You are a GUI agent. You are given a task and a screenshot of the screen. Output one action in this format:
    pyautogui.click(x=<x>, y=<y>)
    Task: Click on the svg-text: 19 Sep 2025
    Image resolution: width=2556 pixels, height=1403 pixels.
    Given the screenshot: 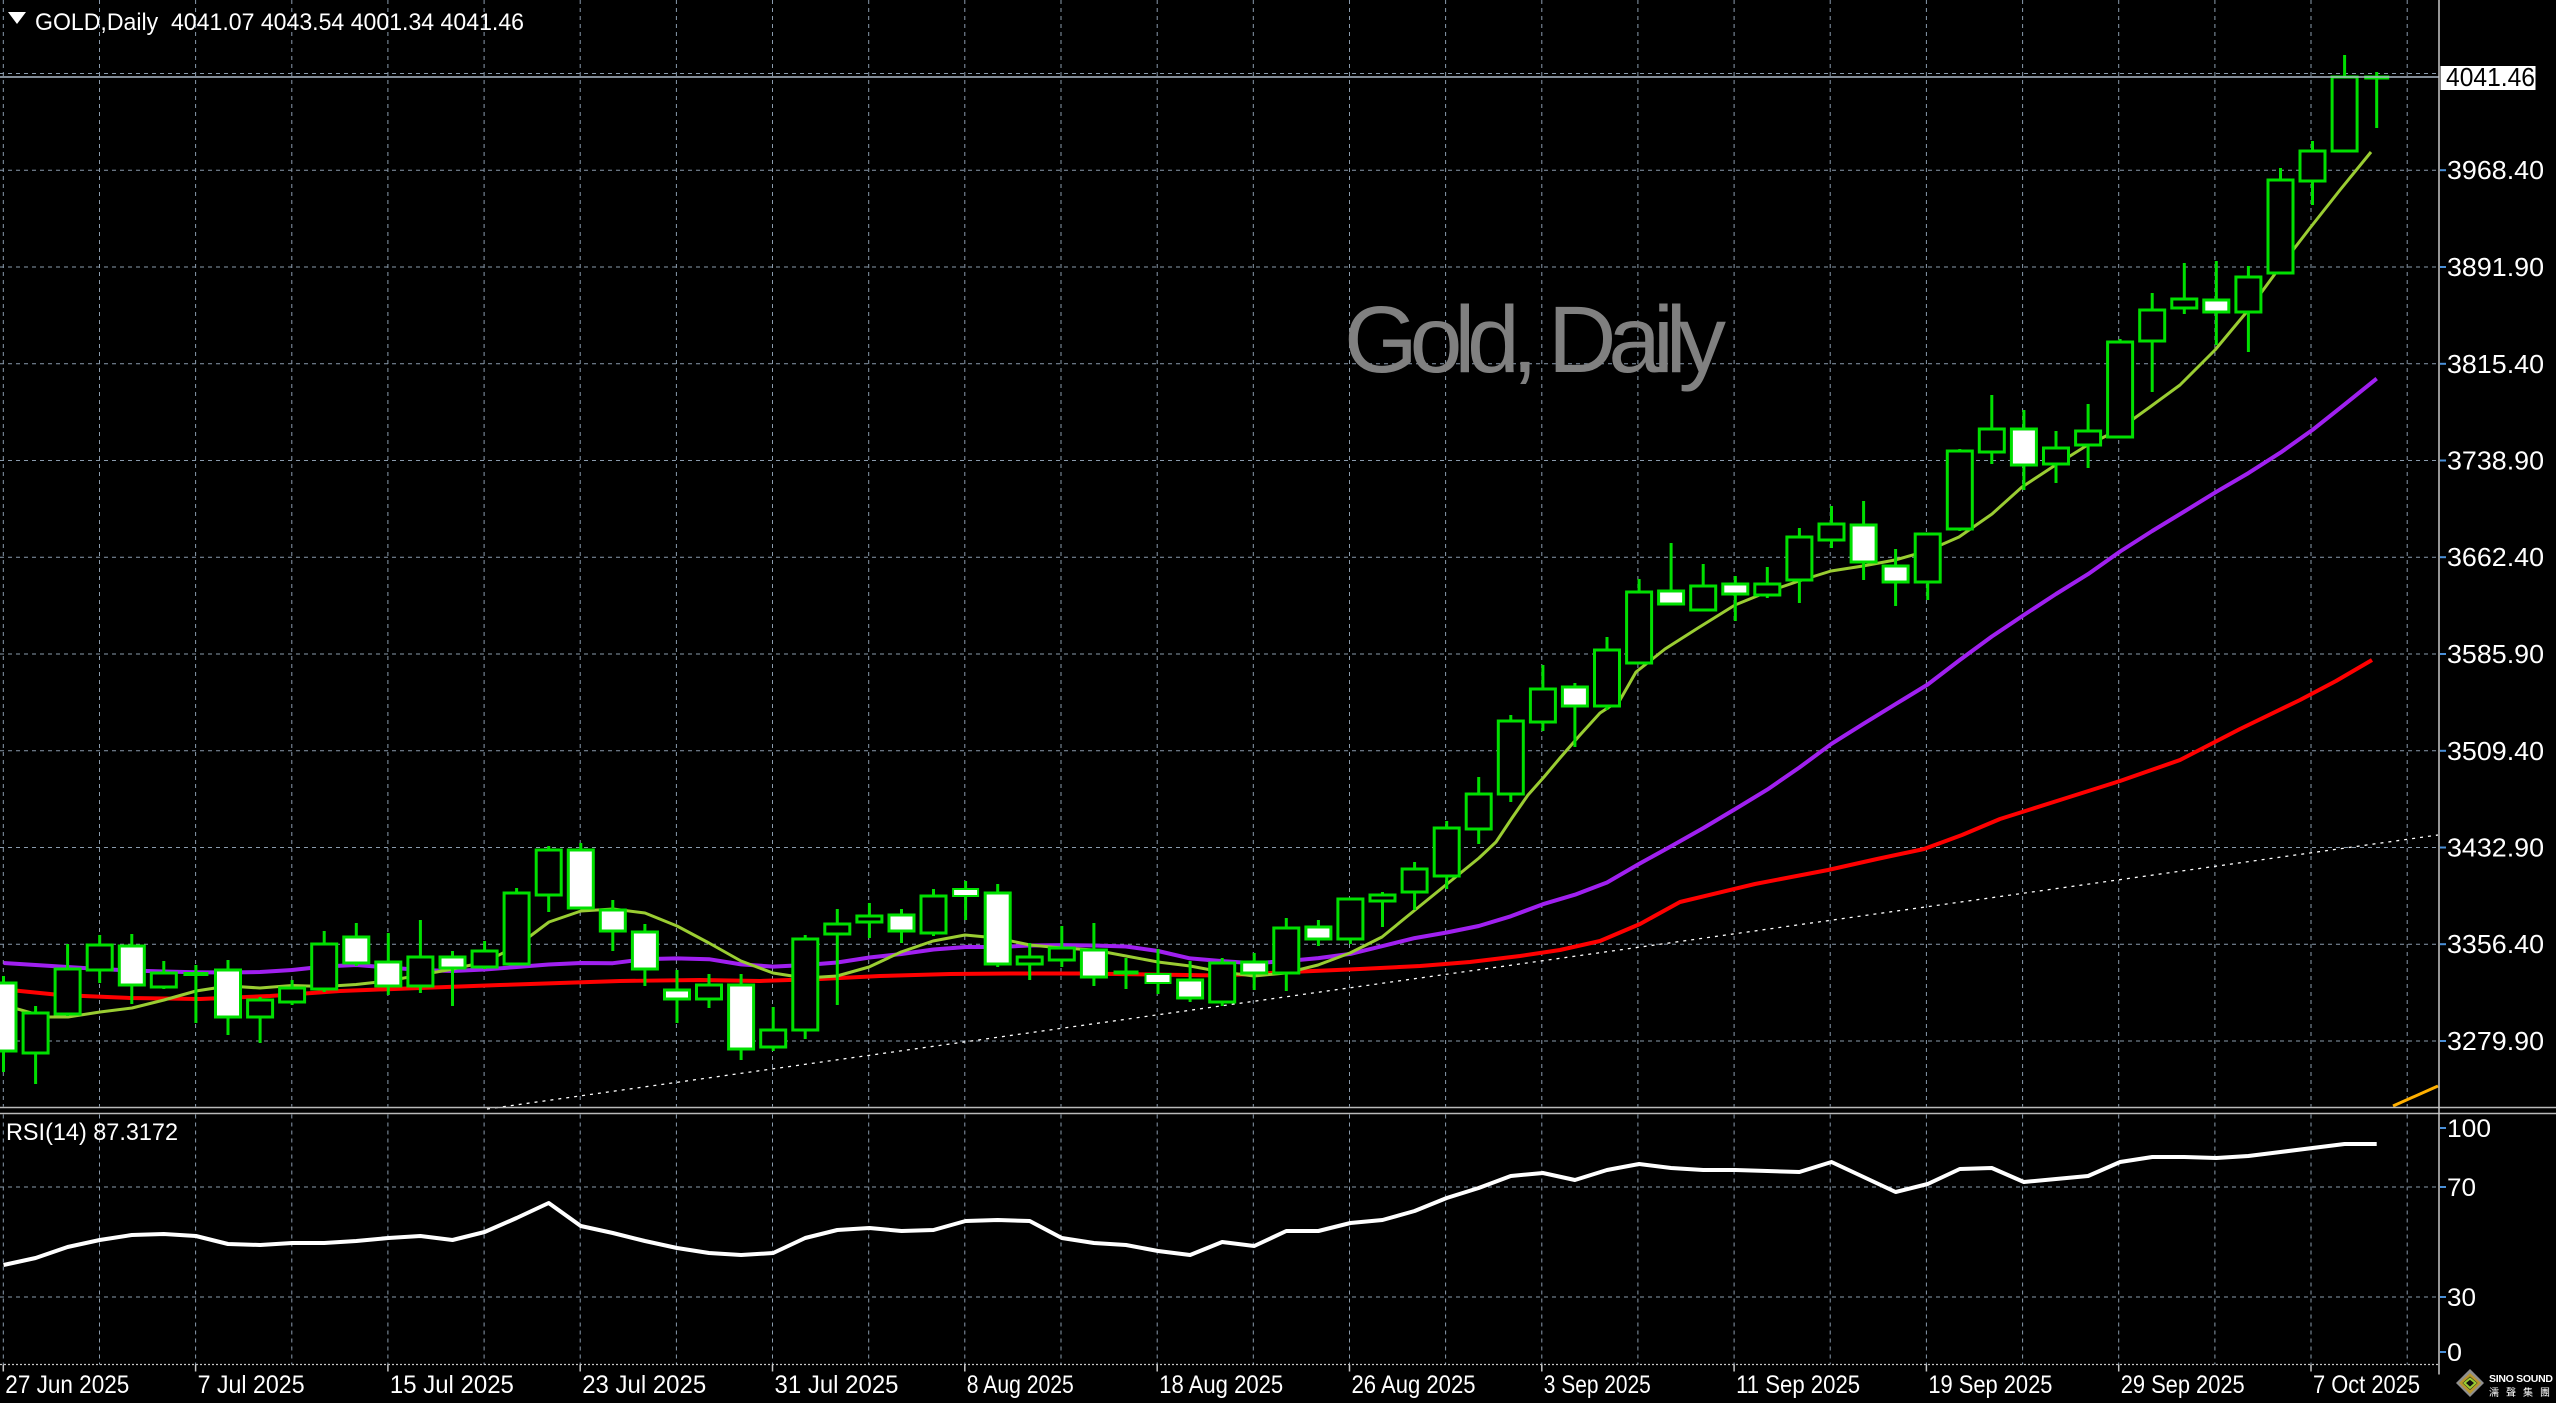 What is the action you would take?
    pyautogui.click(x=1990, y=1385)
    